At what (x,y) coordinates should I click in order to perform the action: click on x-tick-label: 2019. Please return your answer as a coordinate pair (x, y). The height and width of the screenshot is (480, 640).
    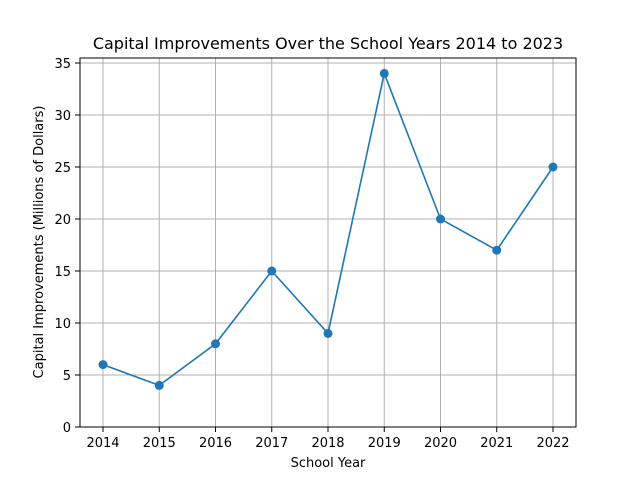
    Looking at the image, I should click on (384, 443).